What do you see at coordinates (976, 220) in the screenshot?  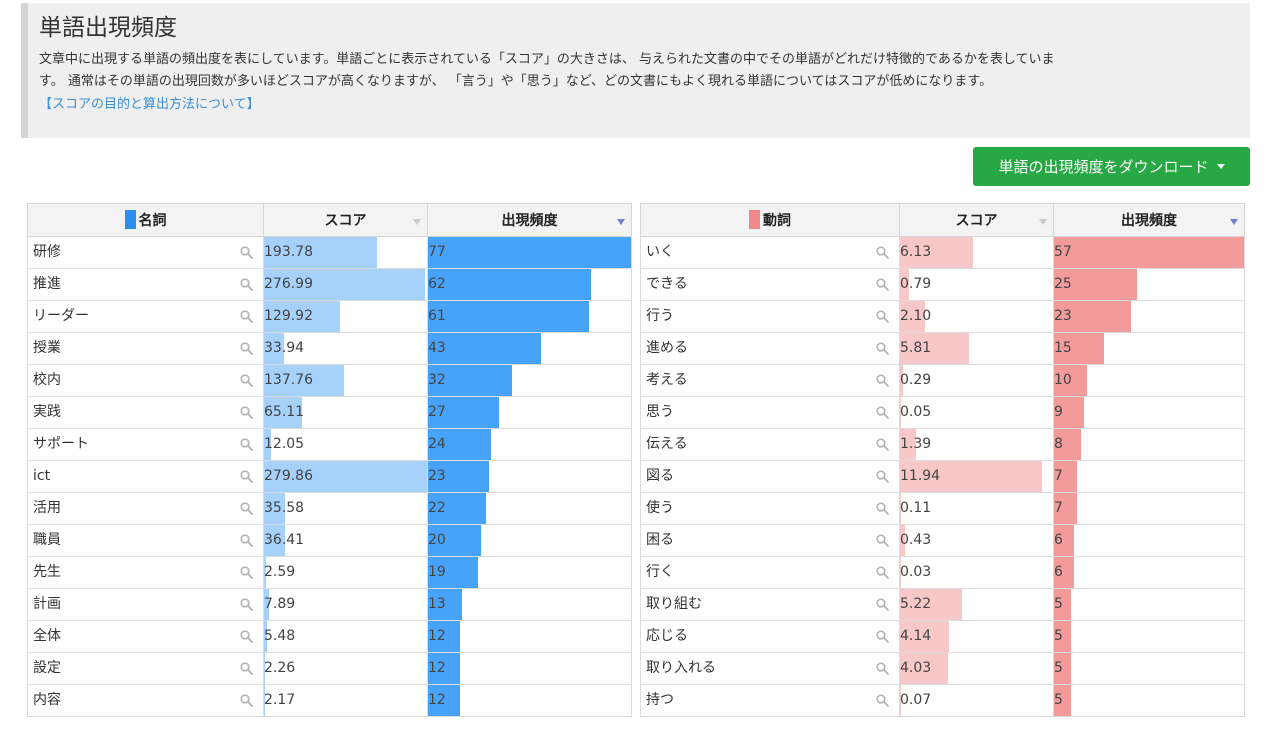 I see `verb-score-header: スコア` at bounding box center [976, 220].